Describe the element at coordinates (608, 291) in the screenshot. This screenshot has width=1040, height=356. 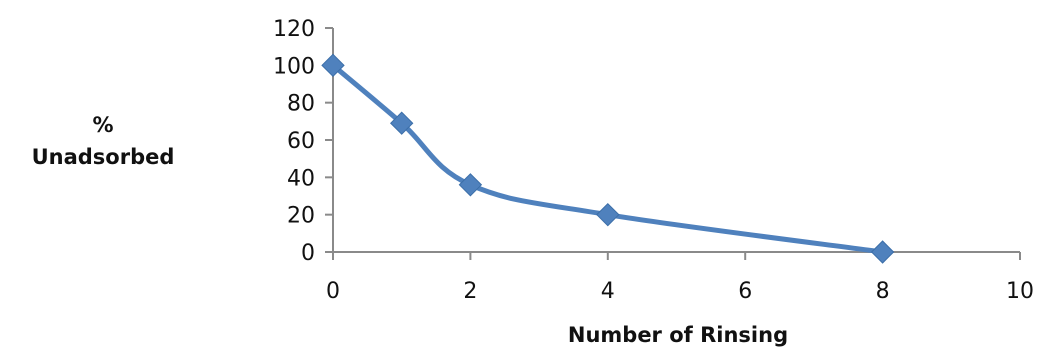
I see `x-tick-label: 4` at that location.